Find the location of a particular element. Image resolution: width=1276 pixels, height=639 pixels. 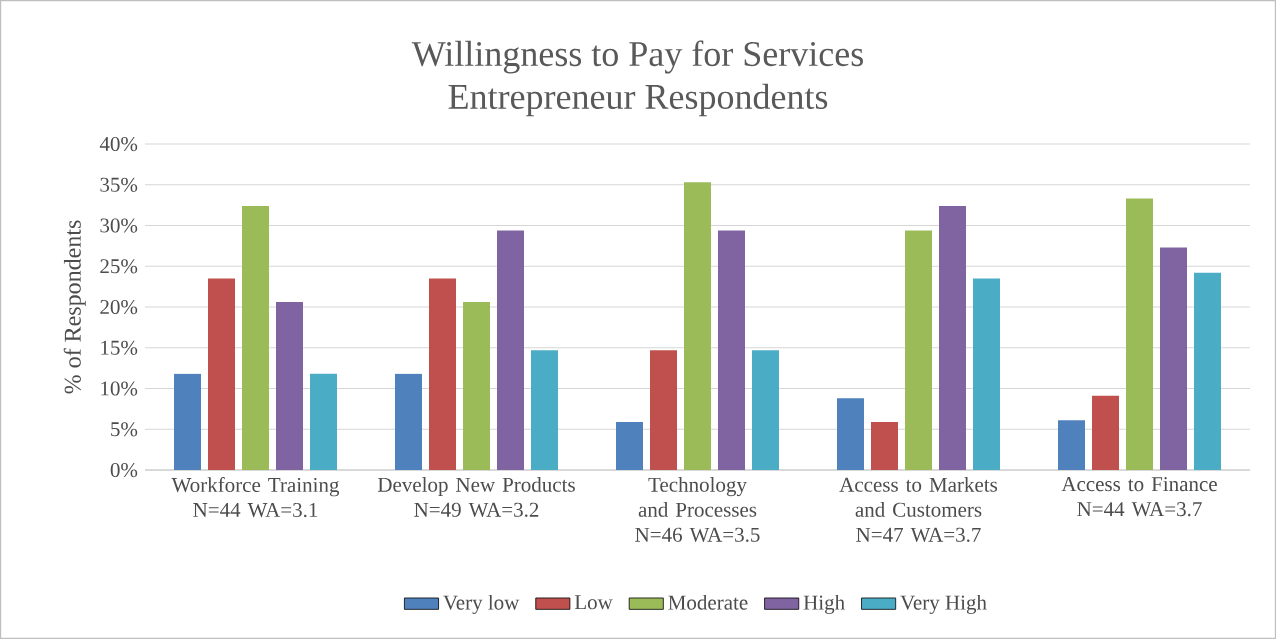

y-axis-title: % of Respondents is located at coordinates (74, 307).